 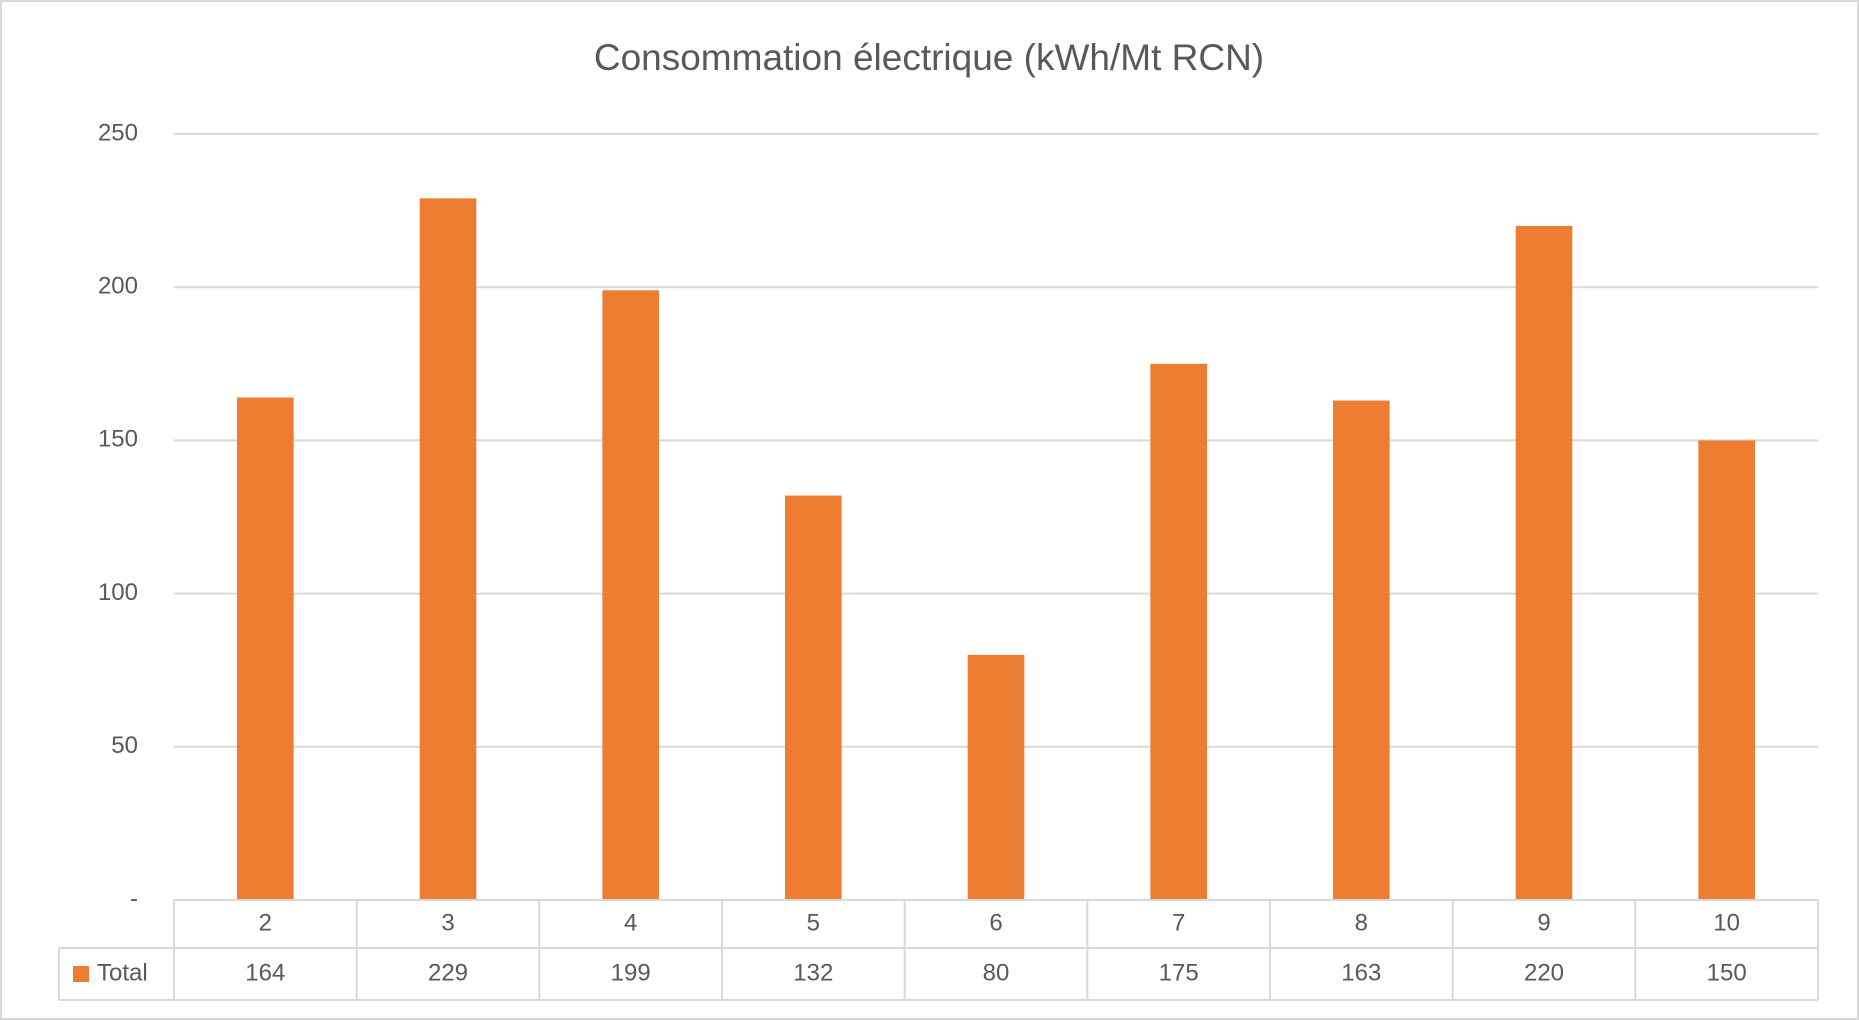 What do you see at coordinates (813, 972) in the screenshot?
I see `table-value: 132` at bounding box center [813, 972].